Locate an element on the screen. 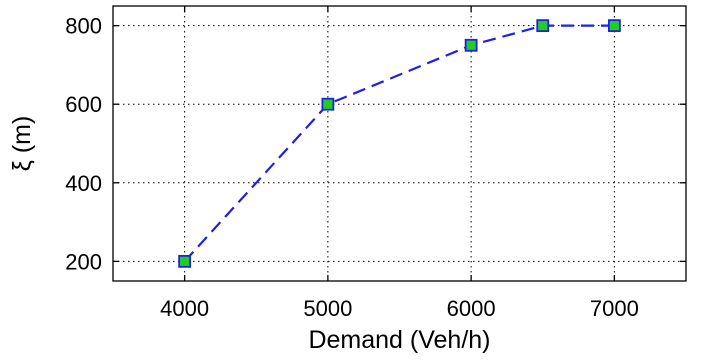 This screenshot has width=702, height=360. x-axis-label: Demand (Veh/h) is located at coordinates (399, 340).